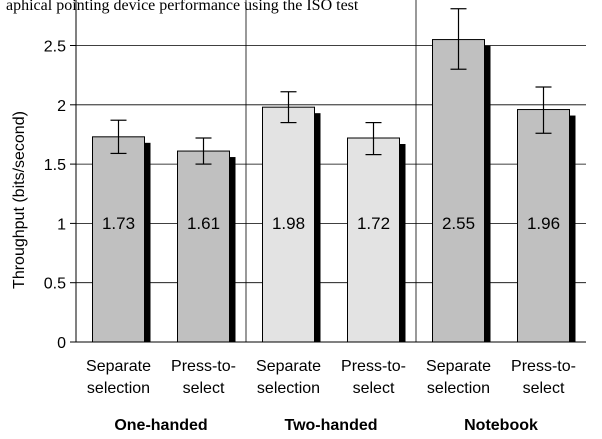  What do you see at coordinates (160, 425) in the screenshot?
I see `group-label-0: One-handed` at bounding box center [160, 425].